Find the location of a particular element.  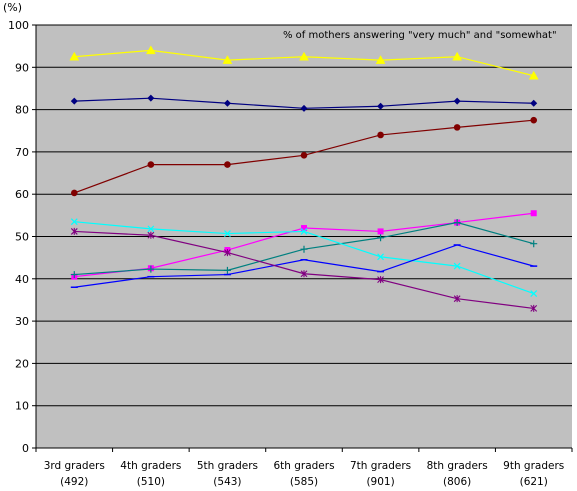

y-tick-label: 50 is located at coordinates (22, 237).